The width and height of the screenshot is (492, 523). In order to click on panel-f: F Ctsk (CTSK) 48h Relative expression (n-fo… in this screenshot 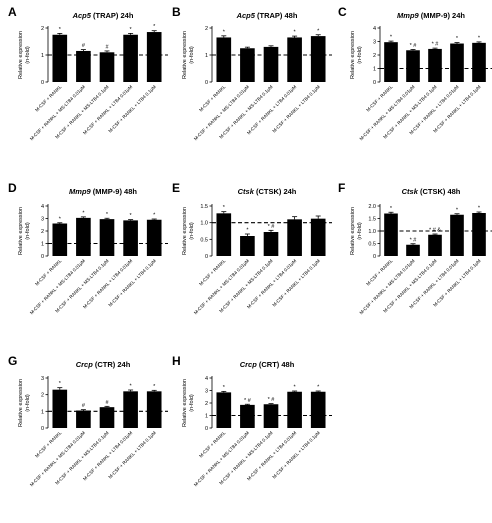, I will do `click(415, 248)`.